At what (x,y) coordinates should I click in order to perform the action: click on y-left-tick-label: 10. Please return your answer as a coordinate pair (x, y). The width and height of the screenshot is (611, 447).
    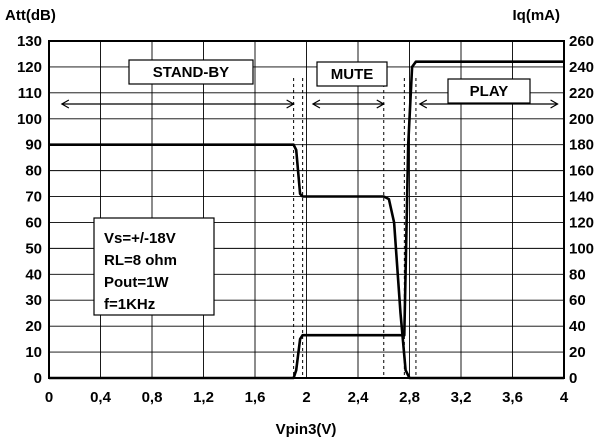
    Looking at the image, I should click on (33, 352).